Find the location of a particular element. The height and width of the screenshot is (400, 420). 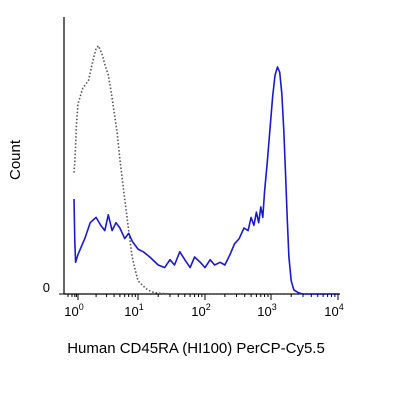

y-tick-label: 0 is located at coordinates (46, 287).